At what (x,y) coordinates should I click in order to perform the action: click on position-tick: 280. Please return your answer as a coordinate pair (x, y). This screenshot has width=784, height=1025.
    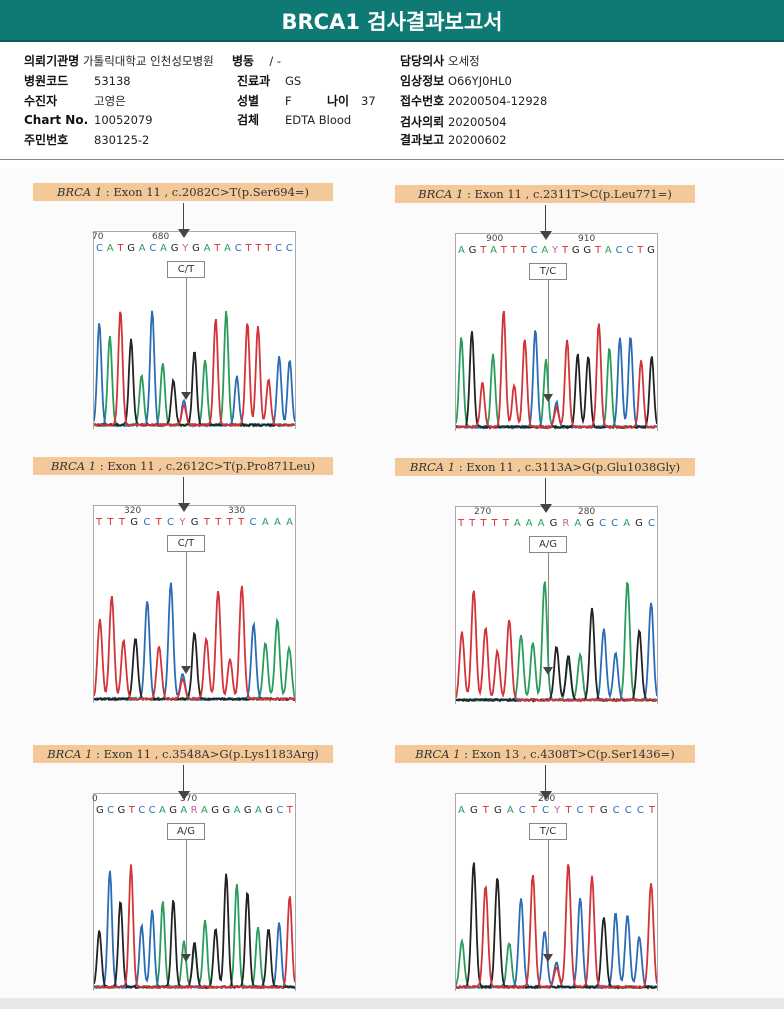
    Looking at the image, I should click on (587, 512).